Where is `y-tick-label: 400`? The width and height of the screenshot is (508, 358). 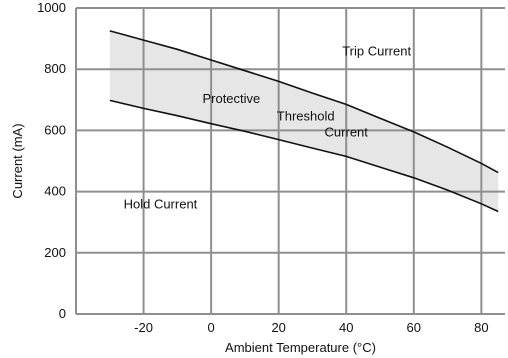 y-tick-label: 400 is located at coordinates (55, 191).